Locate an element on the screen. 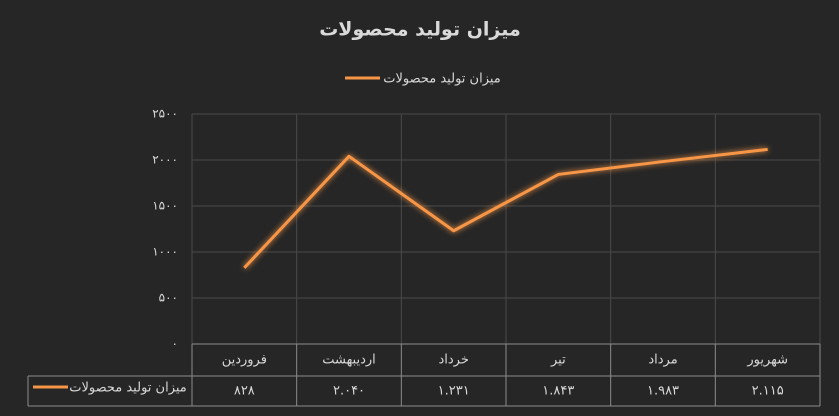  y-tick-label: ۲۰۰۰ is located at coordinates (165, 160).